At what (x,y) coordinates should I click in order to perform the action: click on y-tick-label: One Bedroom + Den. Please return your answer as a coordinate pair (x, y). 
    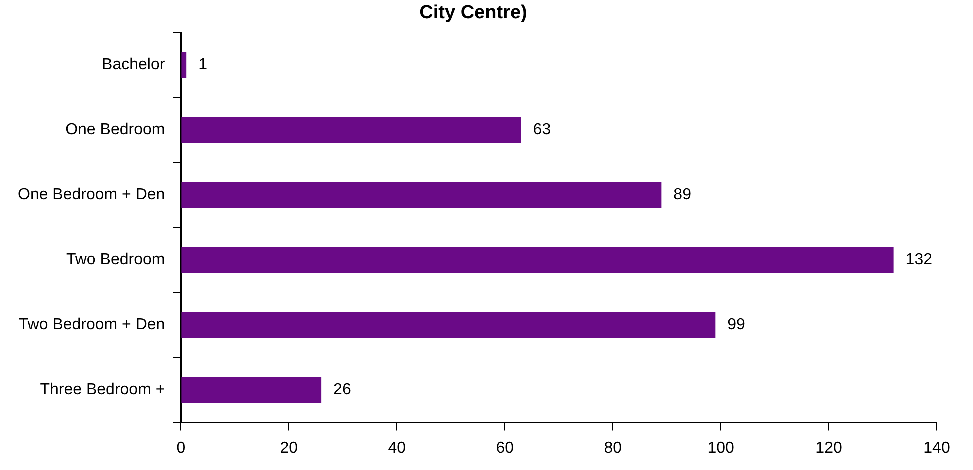
    Looking at the image, I should click on (92, 195).